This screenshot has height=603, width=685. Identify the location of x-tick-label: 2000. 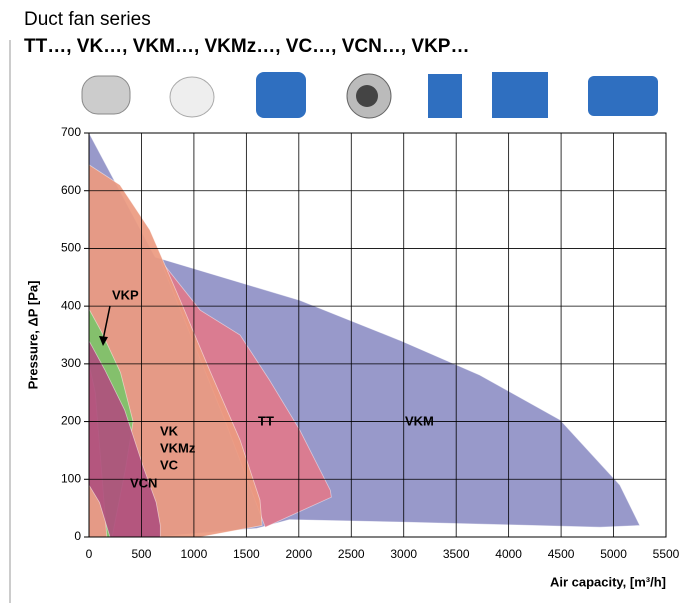
(298, 554).